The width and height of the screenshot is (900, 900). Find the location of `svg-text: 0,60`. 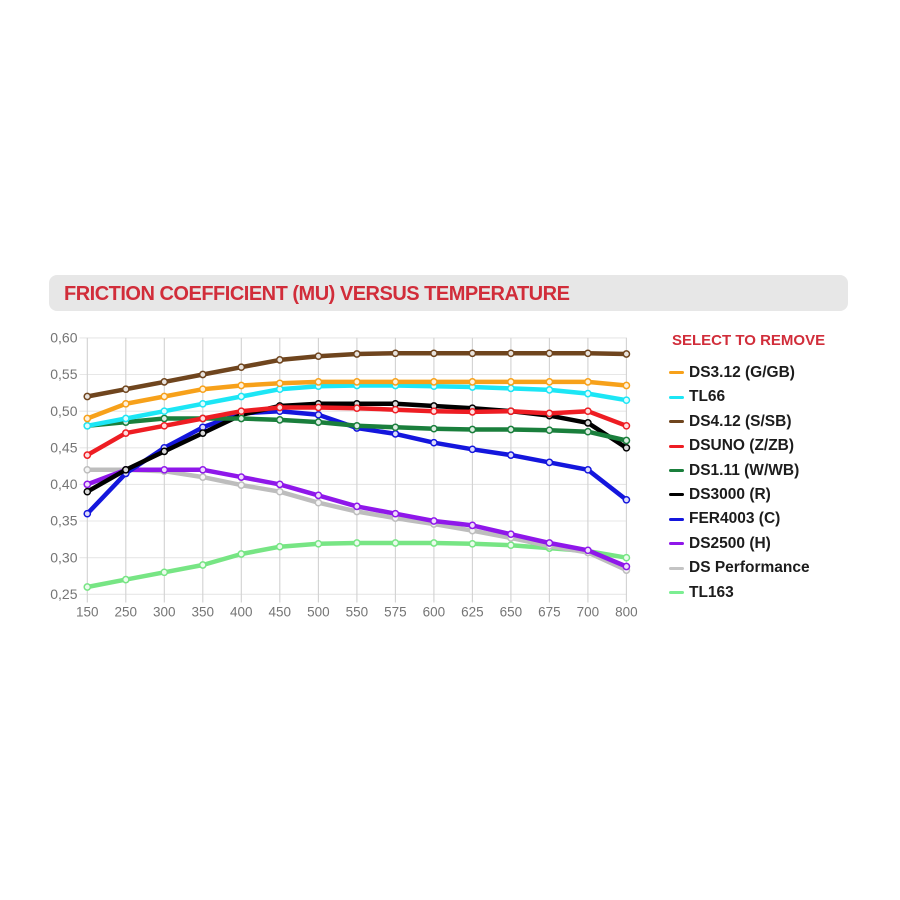

svg-text: 0,60 is located at coordinates (63, 338).